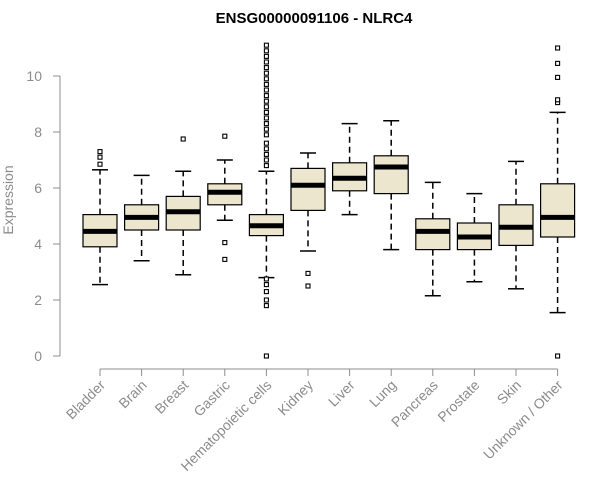  Describe the element at coordinates (341, 393) in the screenshot. I see `x-tick-label: Liver` at that location.